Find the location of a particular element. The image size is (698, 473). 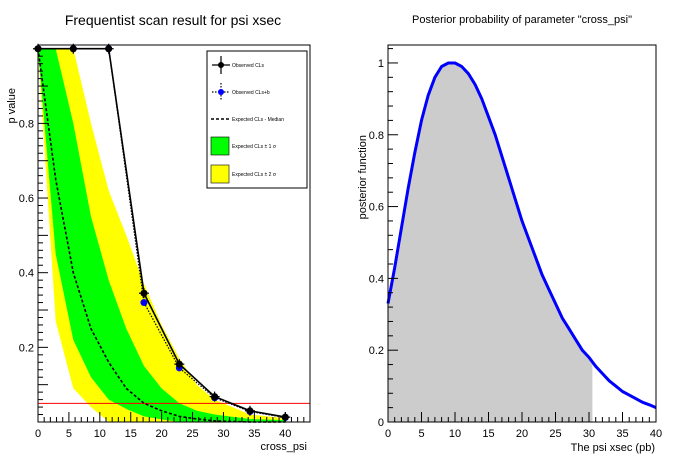

x-axis-label: The psi xsec (pb) is located at coordinates (613, 448).